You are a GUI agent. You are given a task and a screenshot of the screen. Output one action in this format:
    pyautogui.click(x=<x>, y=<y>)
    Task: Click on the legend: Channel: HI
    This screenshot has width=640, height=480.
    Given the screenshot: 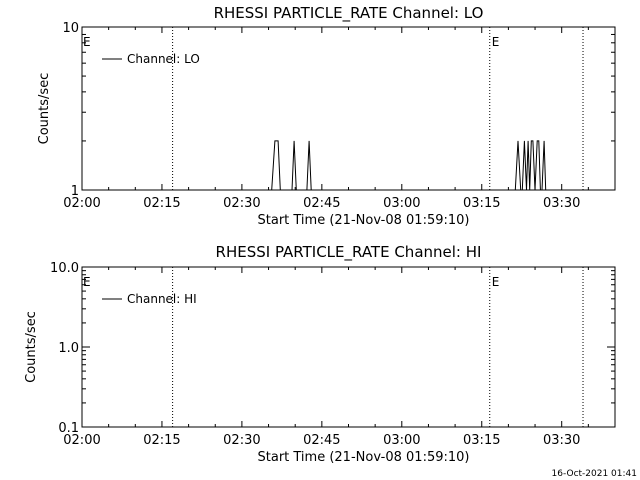 What is the action you would take?
    pyautogui.click(x=149, y=299)
    